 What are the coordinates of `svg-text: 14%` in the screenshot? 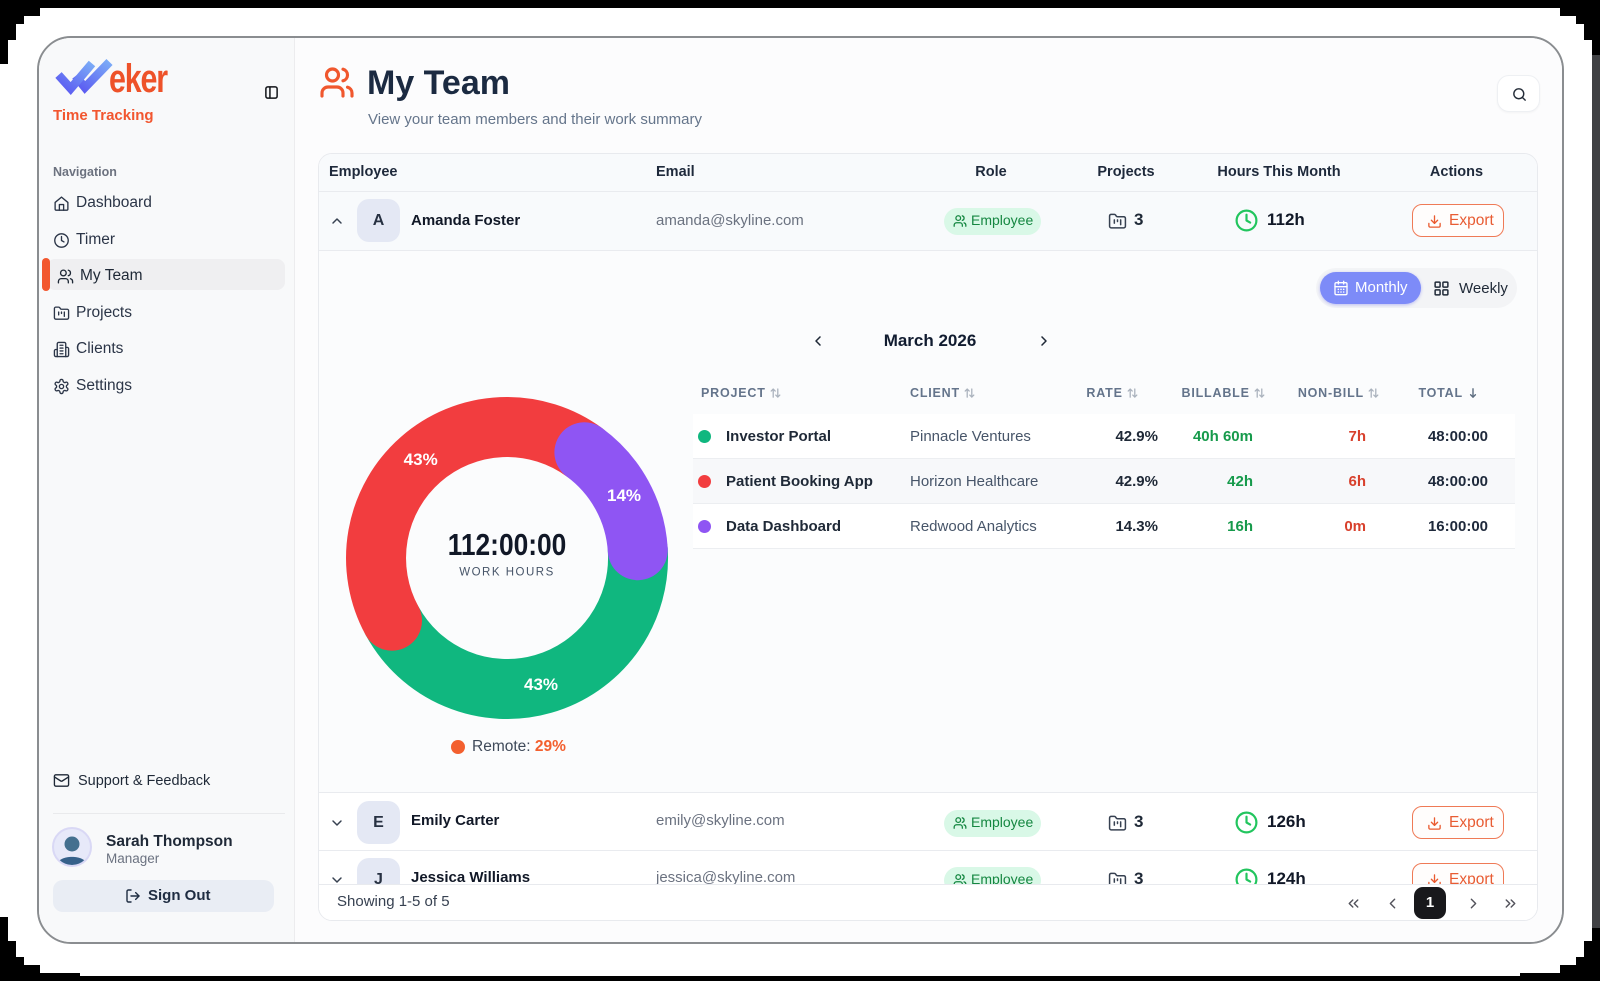 It's located at (624, 495).